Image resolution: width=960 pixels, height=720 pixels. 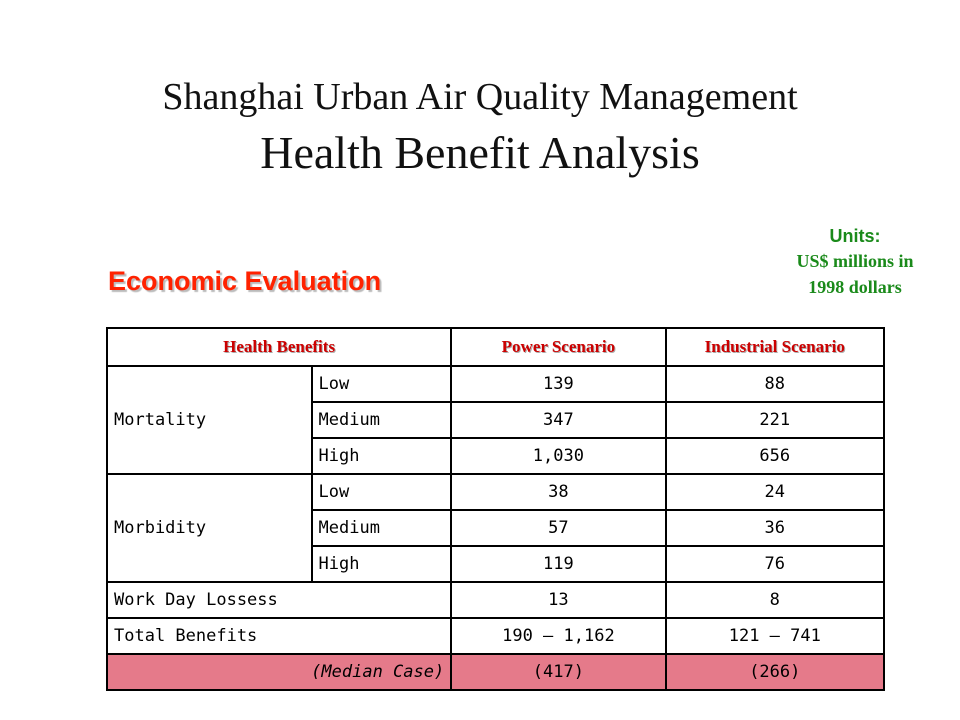 What do you see at coordinates (558, 456) in the screenshot?
I see `power-value: 1,030` at bounding box center [558, 456].